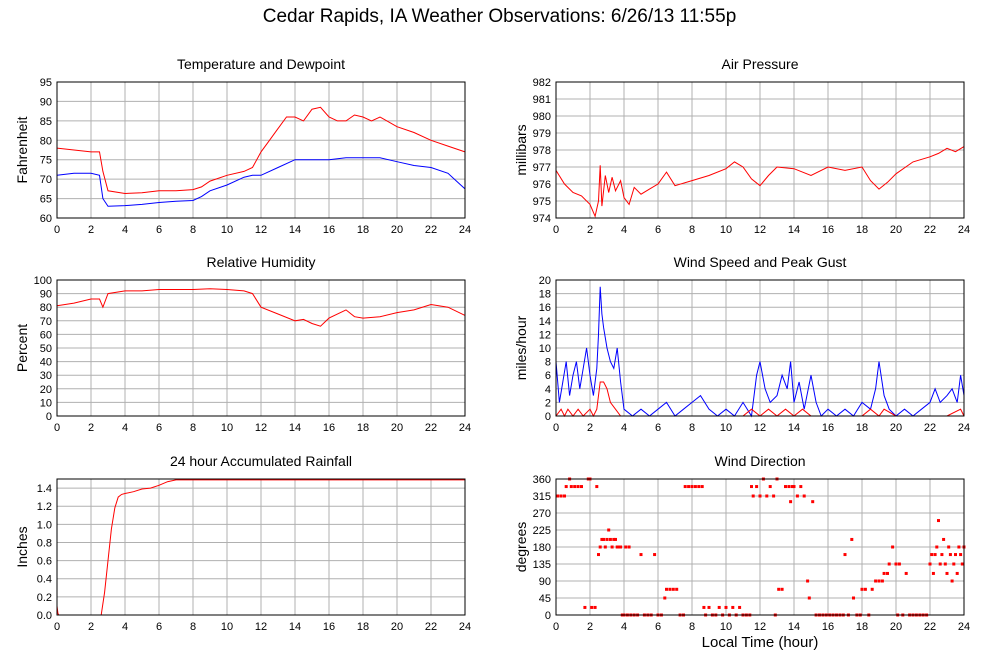 Image resolution: width=999 pixels, height=659 pixels. Describe the element at coordinates (759, 64) in the screenshot. I see `chart-title: Air Pressure` at that location.